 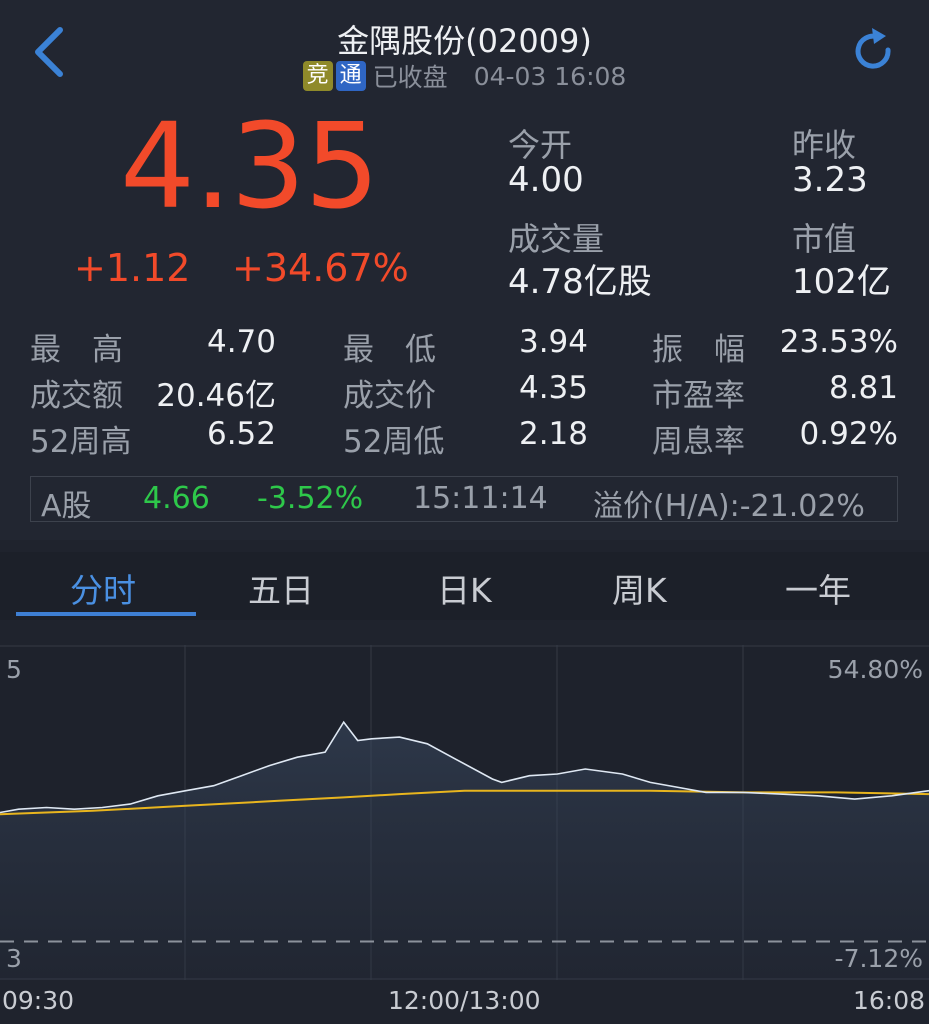 What do you see at coordinates (241, 342) in the screenshot?
I see `high-value: 4.70` at bounding box center [241, 342].